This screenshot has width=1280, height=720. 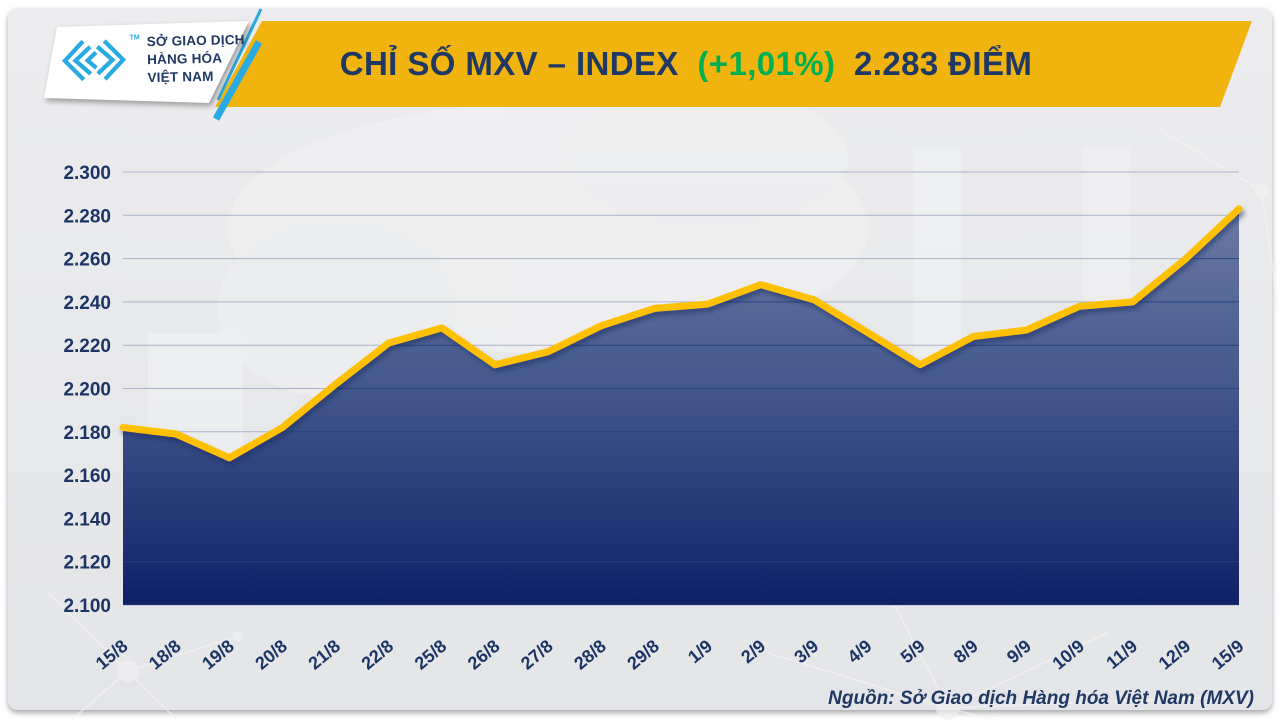 What do you see at coordinates (87, 433) in the screenshot?
I see `svg-text: 2.180` at bounding box center [87, 433].